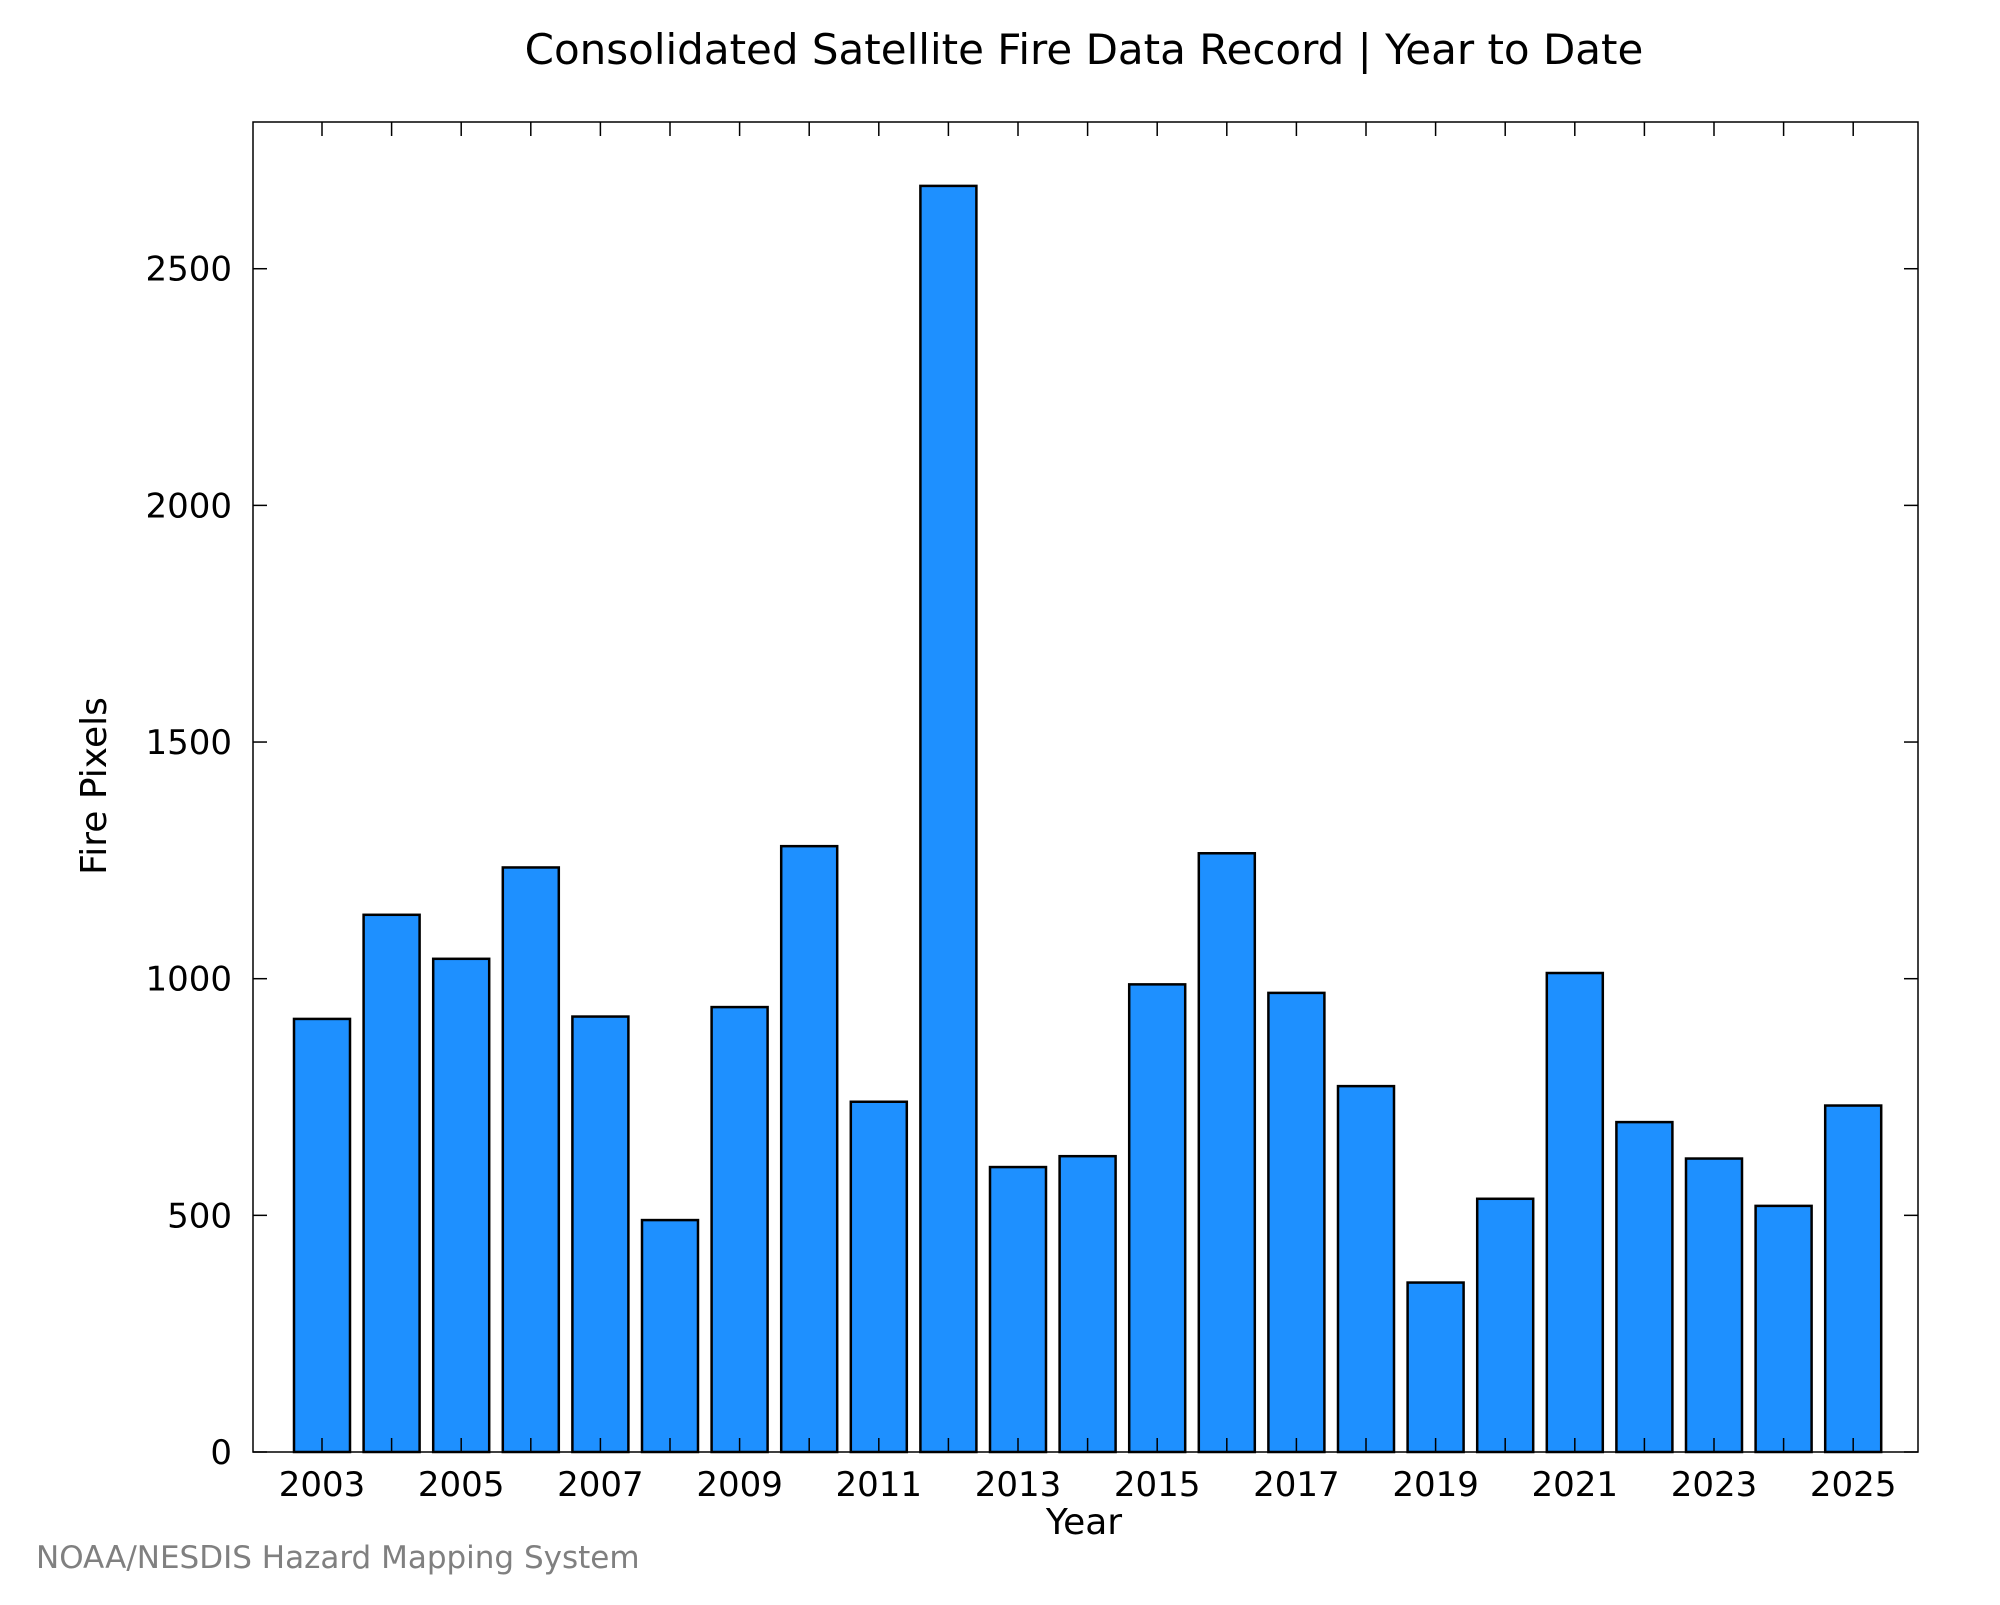 The image size is (2000, 1605). I want to click on x-tick-label-2015: 2015, so click(1157, 1485).